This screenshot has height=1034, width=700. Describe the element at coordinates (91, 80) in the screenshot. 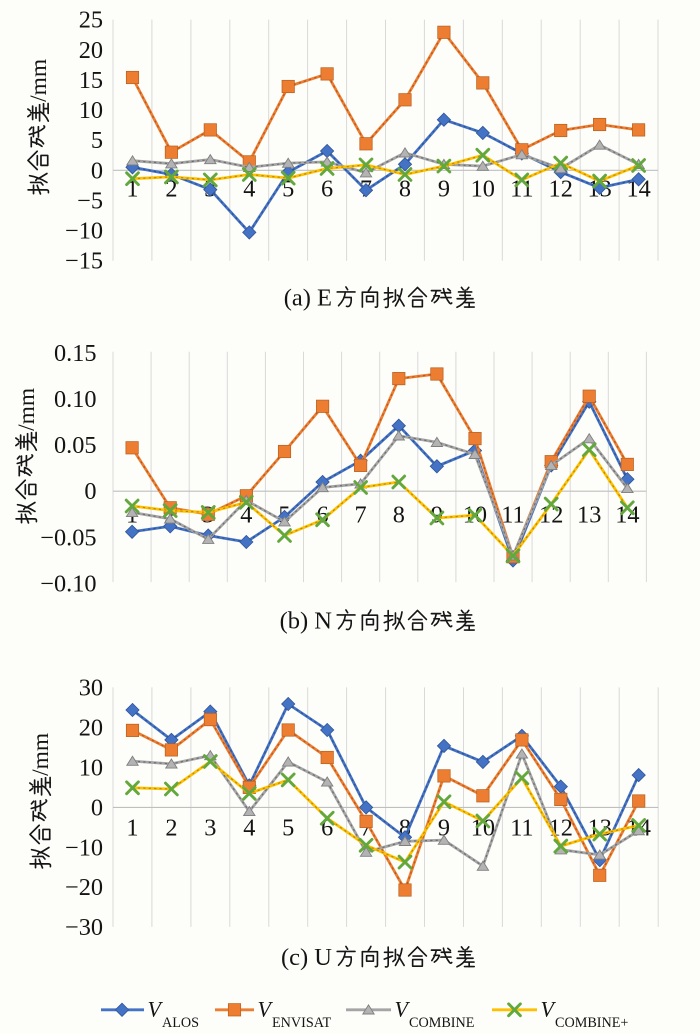

I see `svg-text: 15` at that location.